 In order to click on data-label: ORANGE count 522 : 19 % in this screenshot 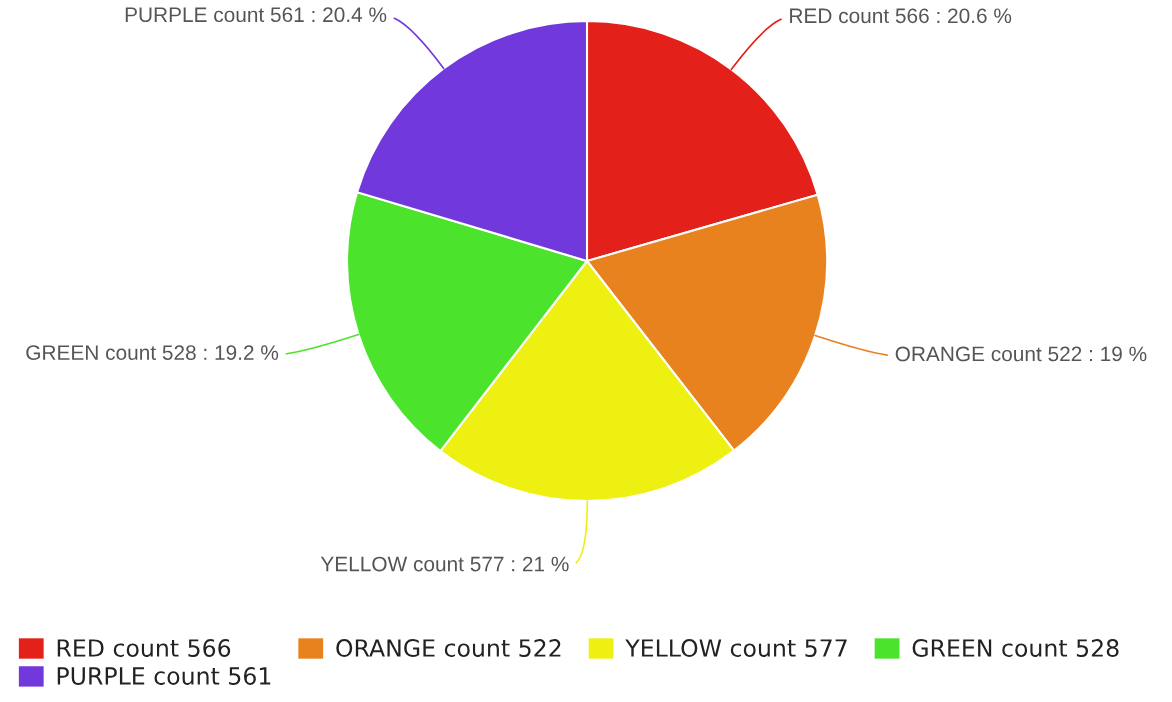, I will do `click(1021, 354)`.